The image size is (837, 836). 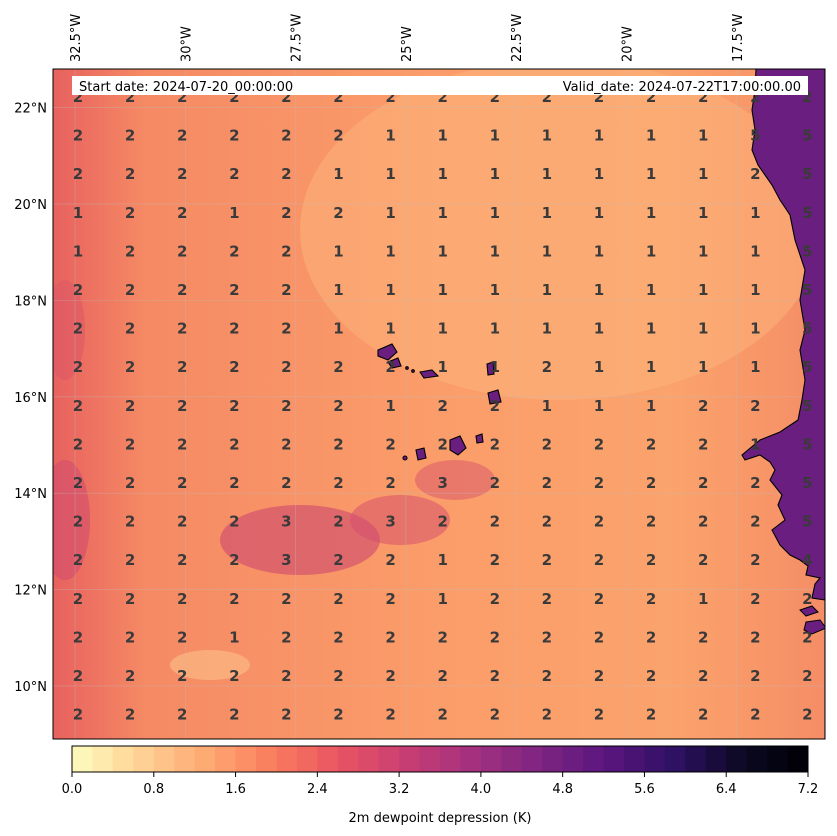 I want to click on colorbar-ticks: 0.0 0.8 1.6 2.4 3.2 4.0 4.8 5.6 6.4 7.2, so click(x=440, y=784).